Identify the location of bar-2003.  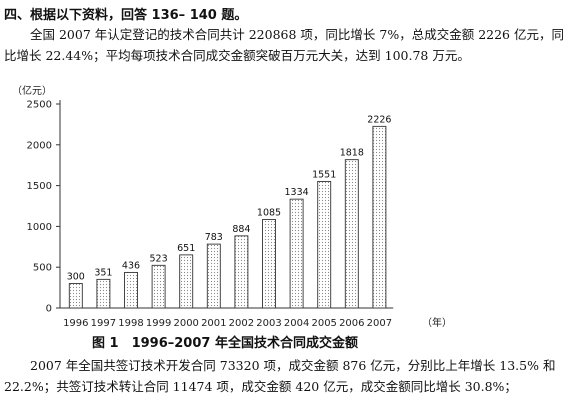
(269, 264).